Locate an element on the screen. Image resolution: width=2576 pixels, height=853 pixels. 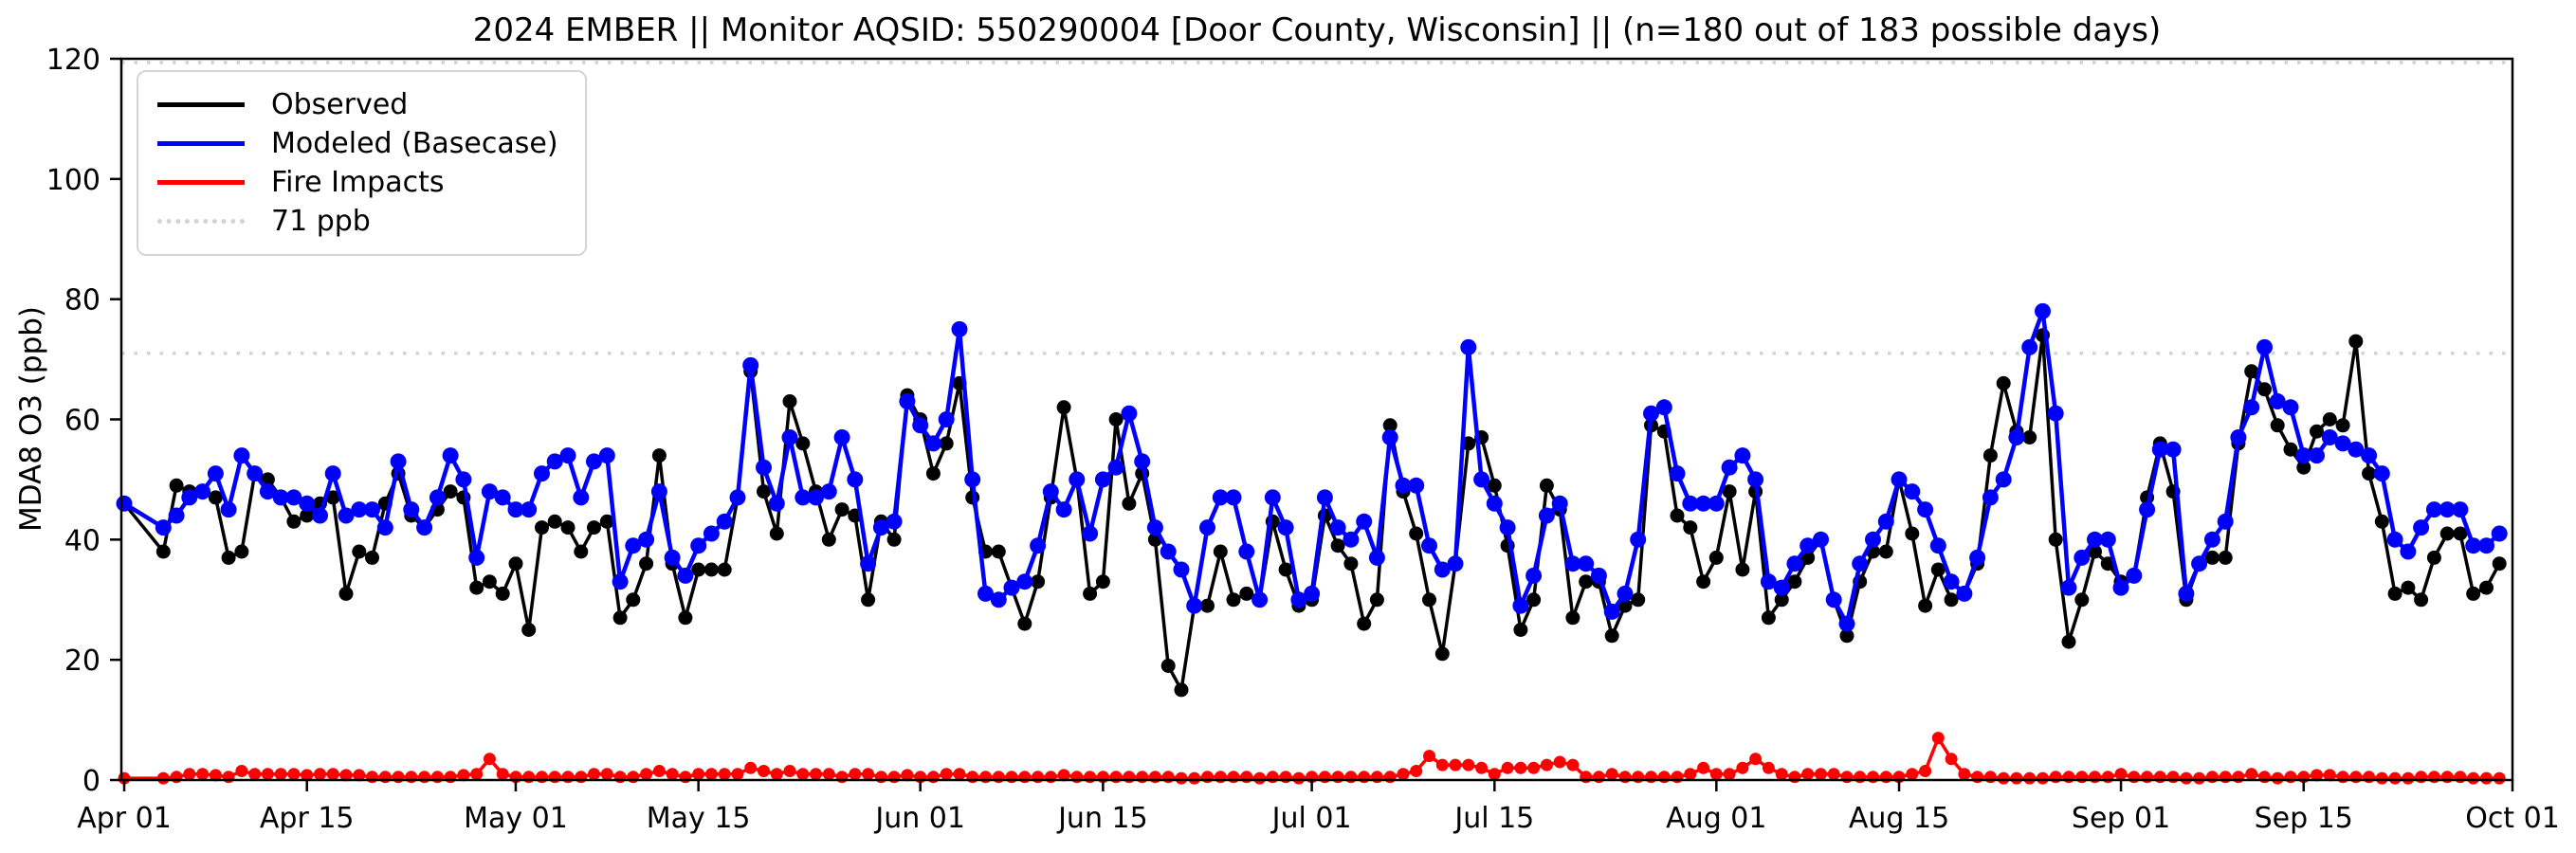
y-tick-label: 40 is located at coordinates (82, 540).